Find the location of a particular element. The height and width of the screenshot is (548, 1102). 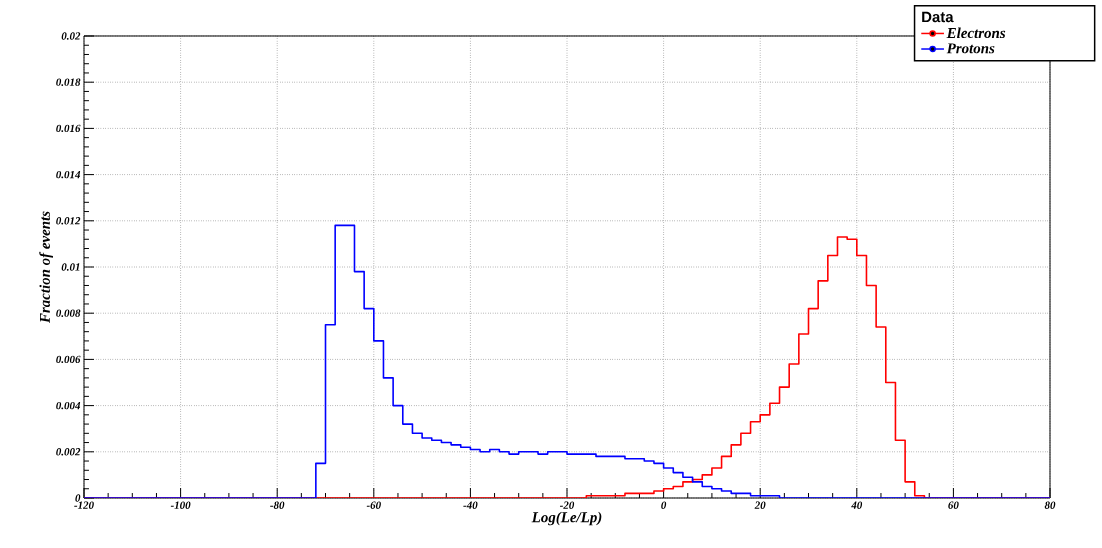

y-tick-label: 0.012 is located at coordinates (68, 221).